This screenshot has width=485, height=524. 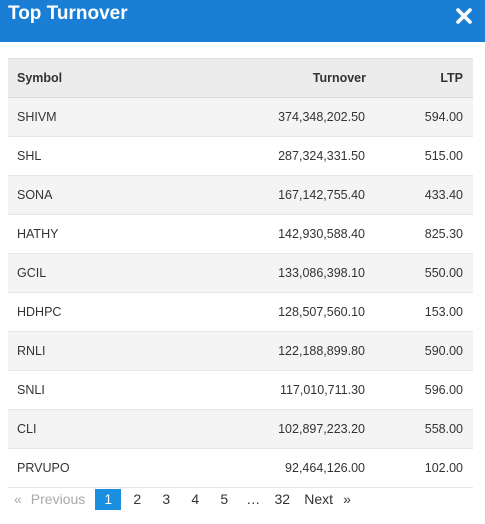 I want to click on cell-turnover: 287,324,331.50, so click(x=321, y=156).